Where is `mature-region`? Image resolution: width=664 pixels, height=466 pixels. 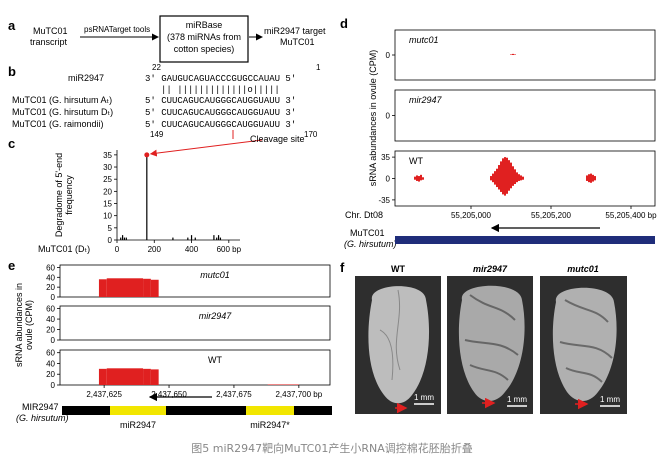 mature-region is located at coordinates (138, 410).